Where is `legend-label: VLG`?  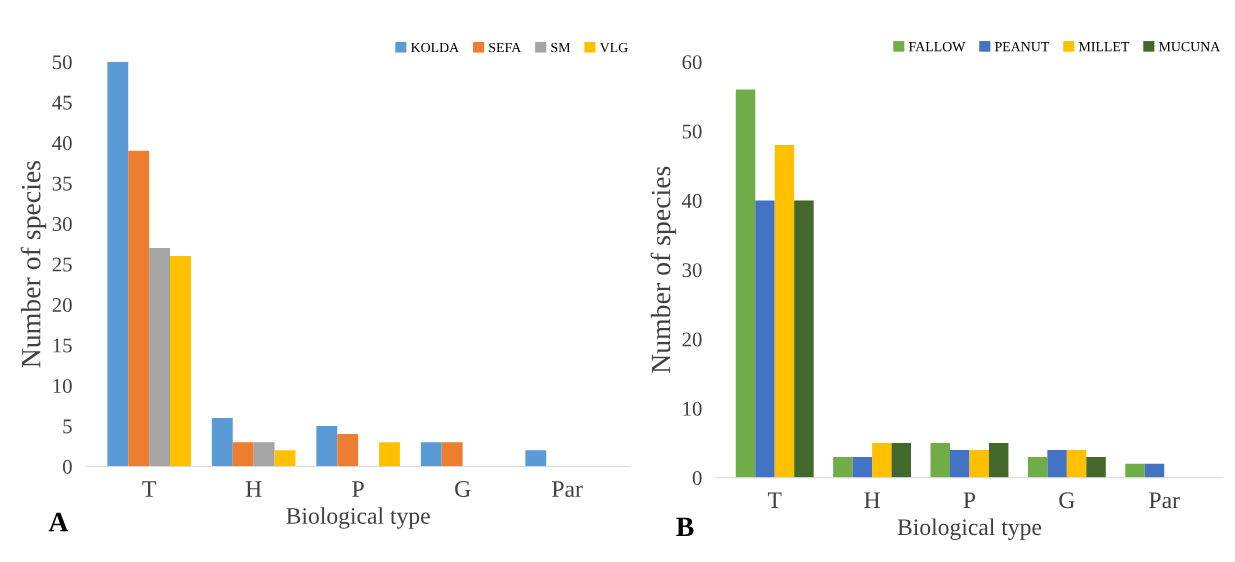
legend-label: VLG is located at coordinates (613, 47).